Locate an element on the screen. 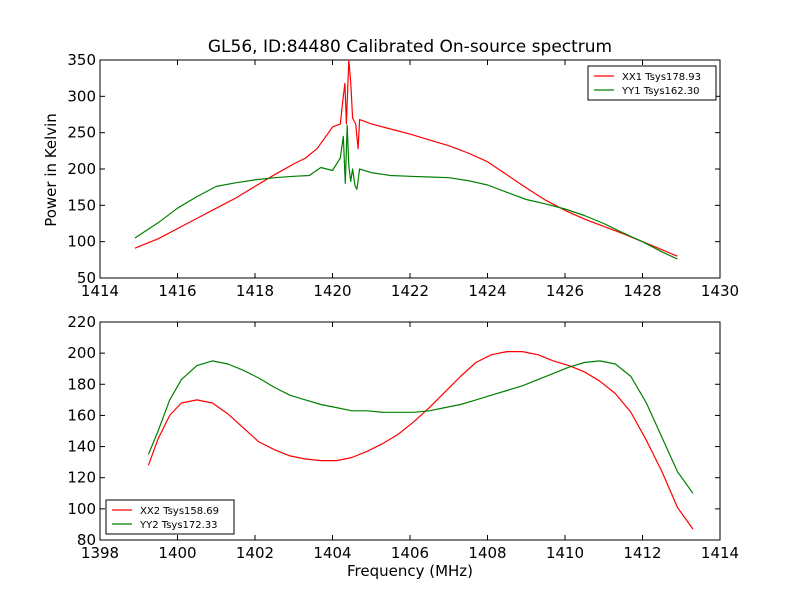 The height and width of the screenshot is (600, 800). y-tick-label: 120 is located at coordinates (81, 478).